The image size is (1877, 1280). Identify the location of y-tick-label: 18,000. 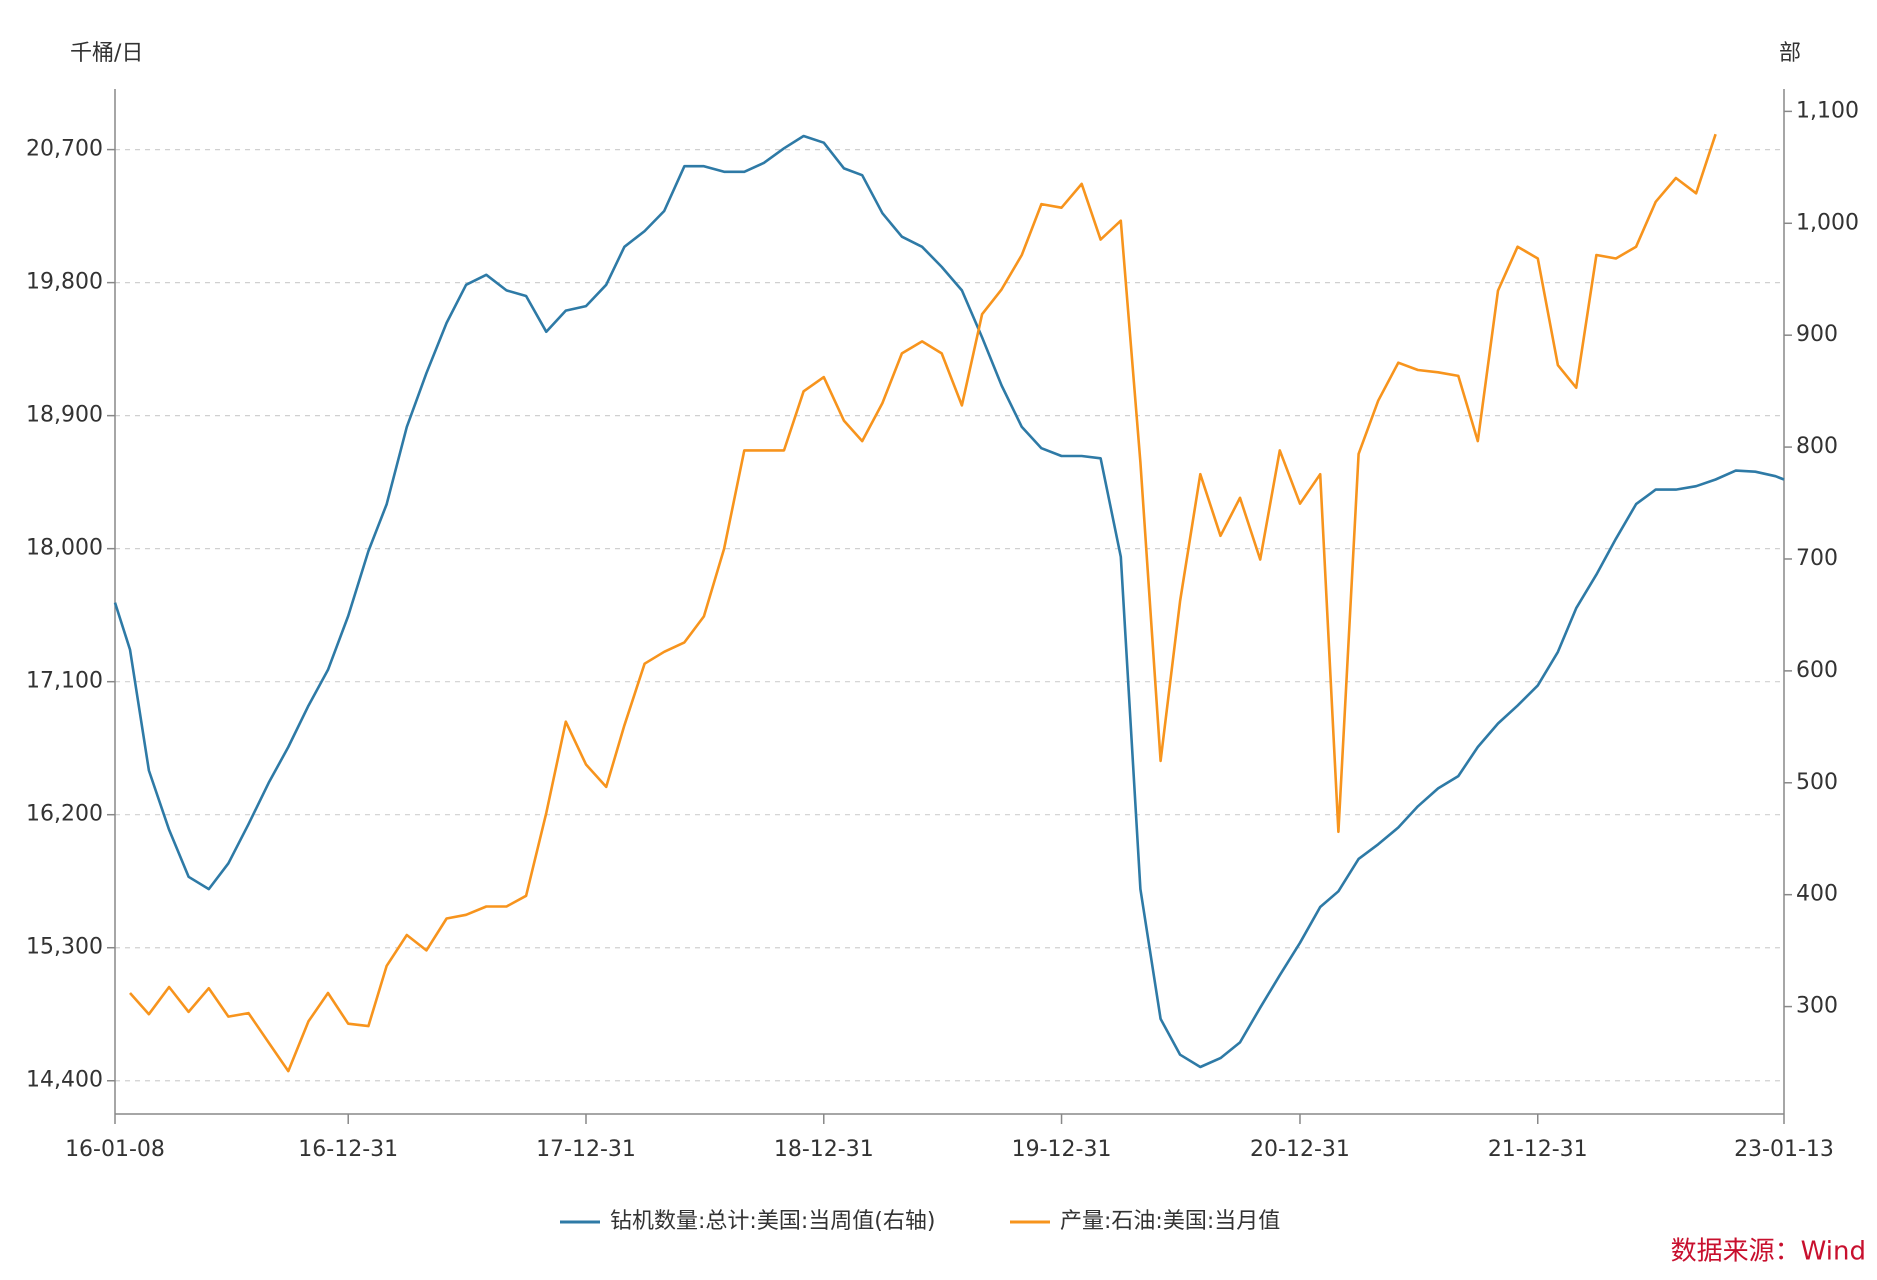
(64, 548).